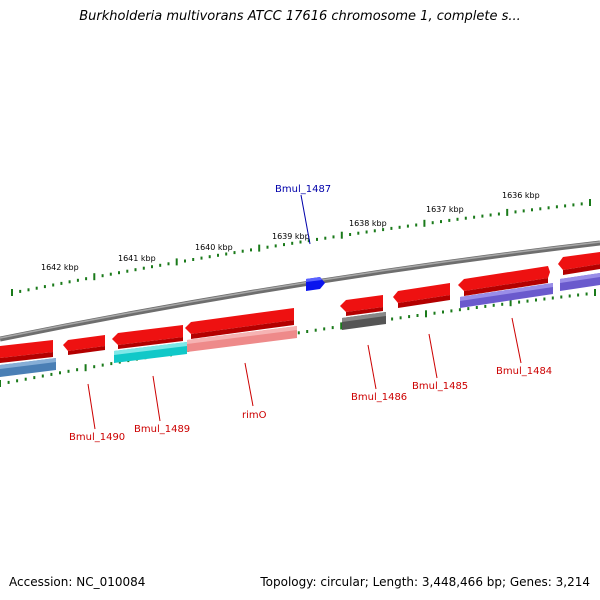  I want to click on gene-label-bmul-1484: Bmul_1484, so click(524, 371).